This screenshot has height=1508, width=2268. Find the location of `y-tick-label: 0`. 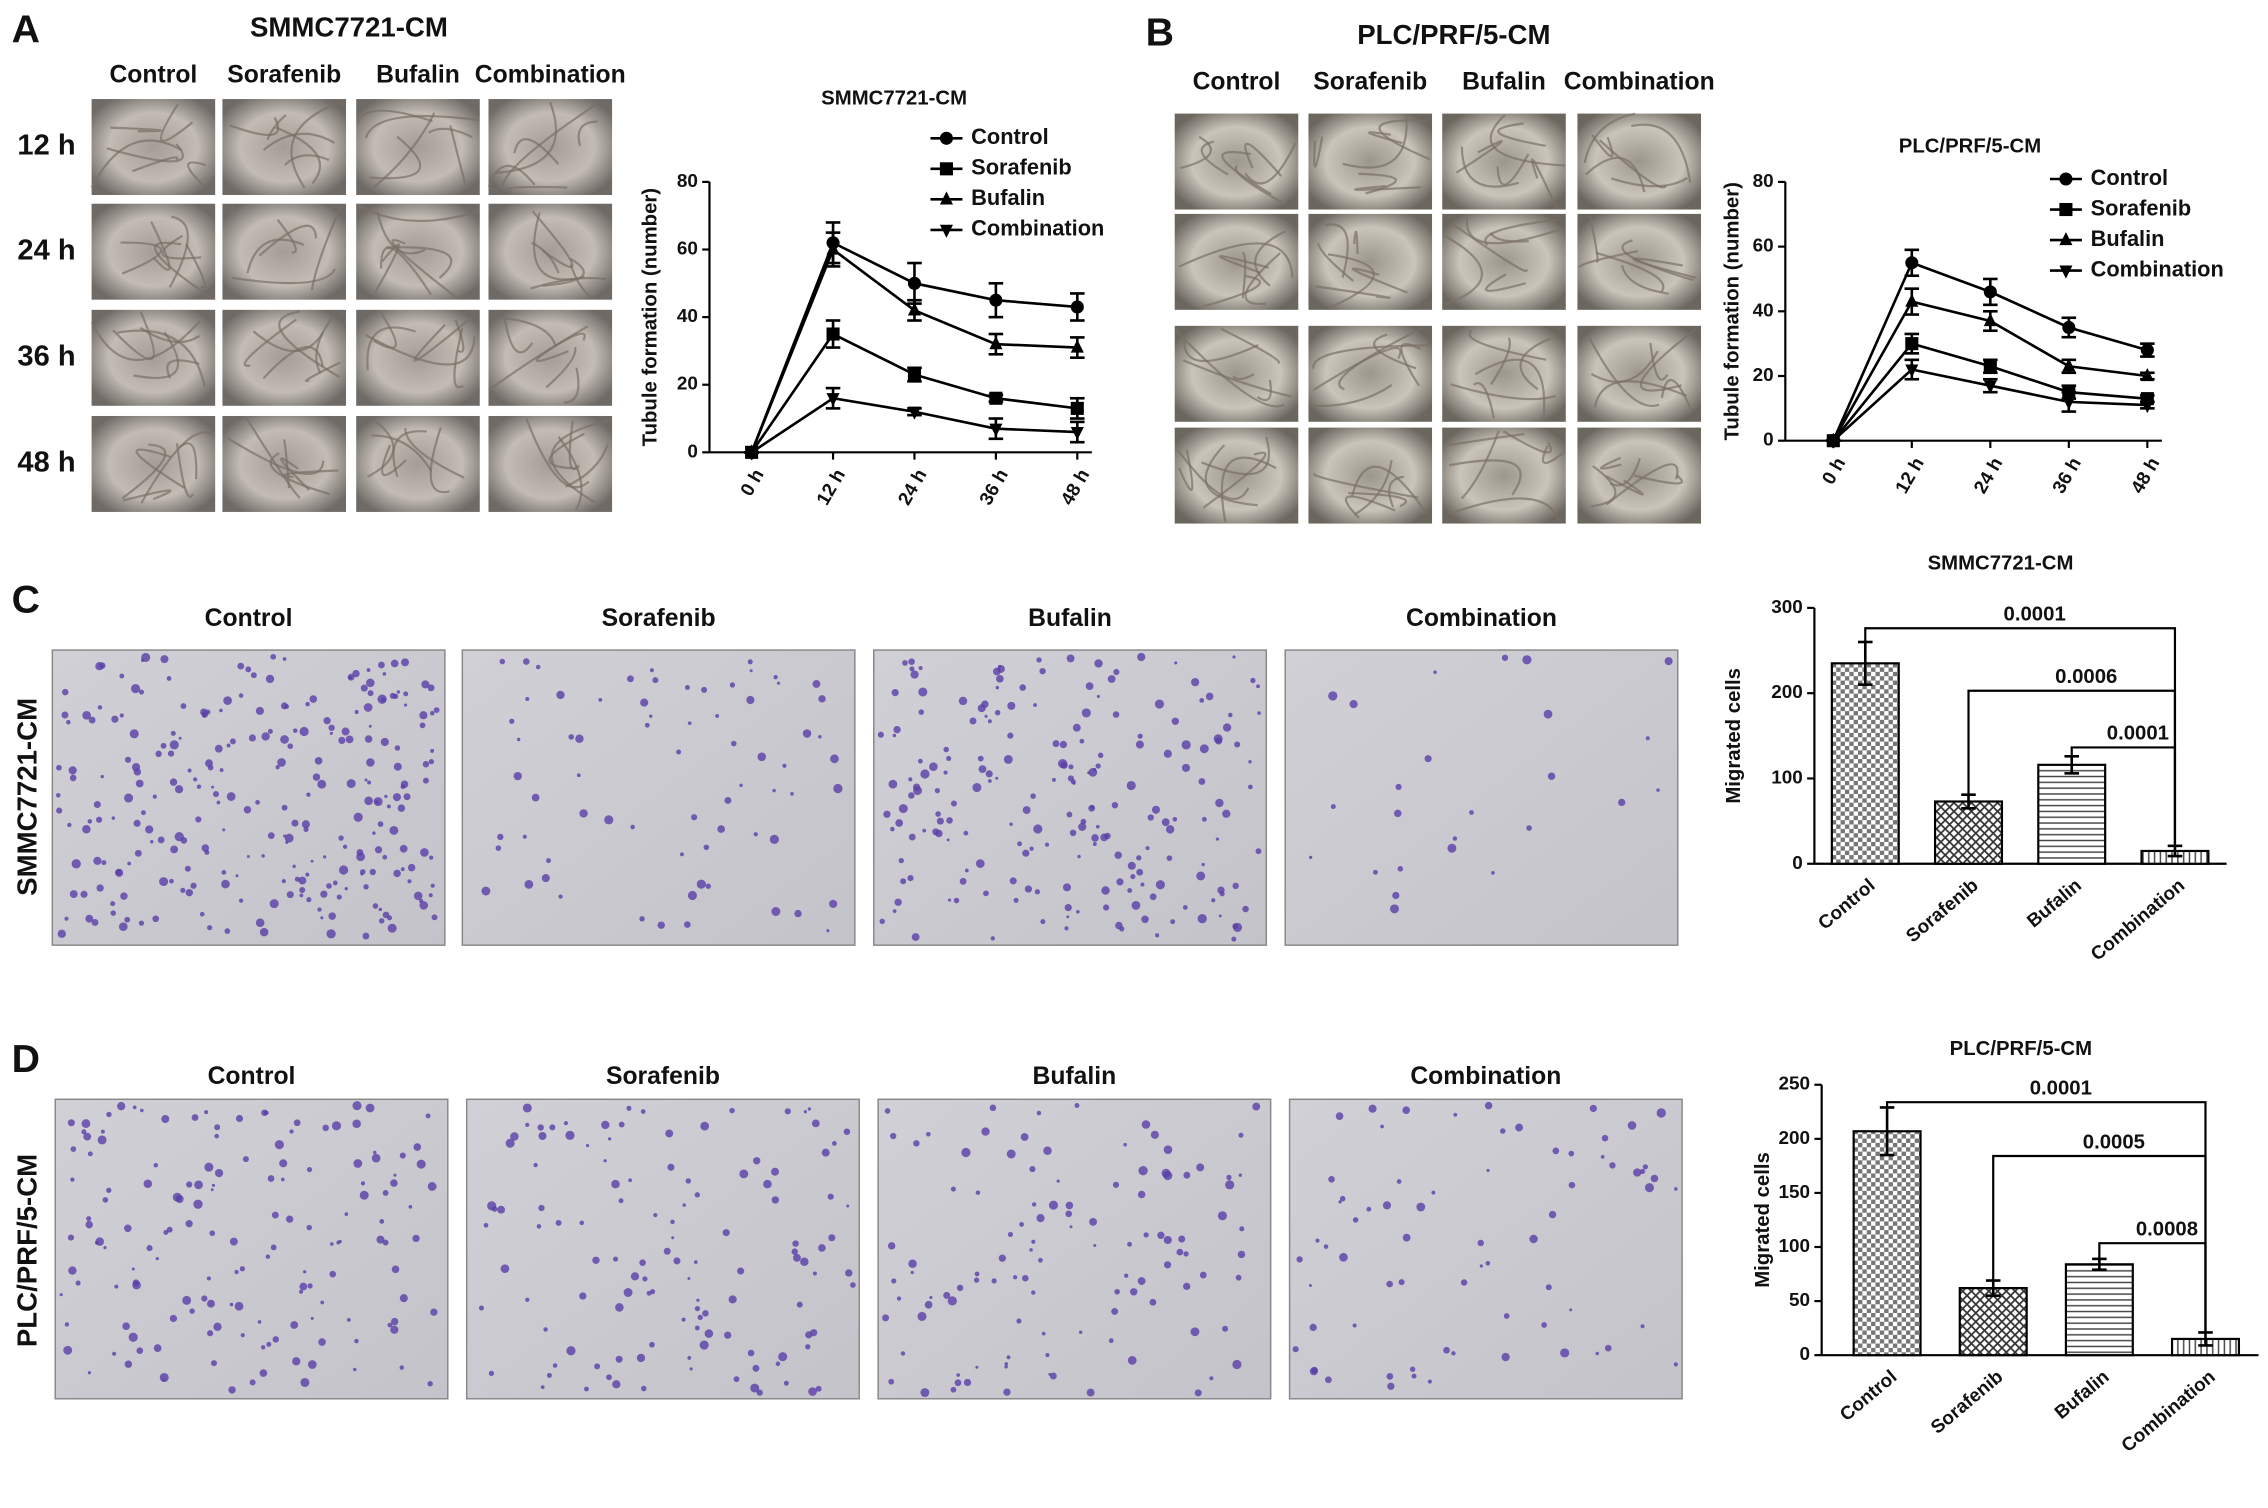

y-tick-label: 0 is located at coordinates (1797, 863).